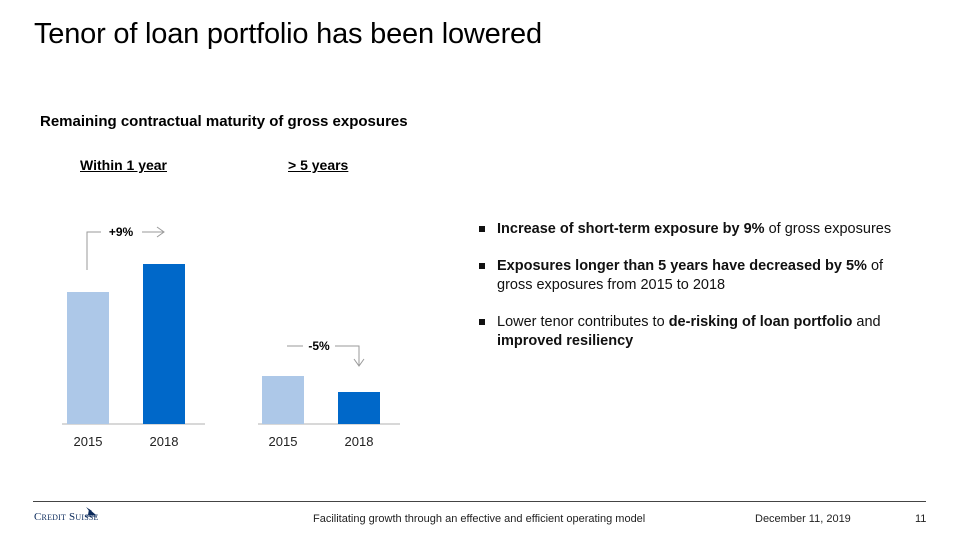  Describe the element at coordinates (153, 232) in the screenshot. I see `arrow-right-icon` at that location.